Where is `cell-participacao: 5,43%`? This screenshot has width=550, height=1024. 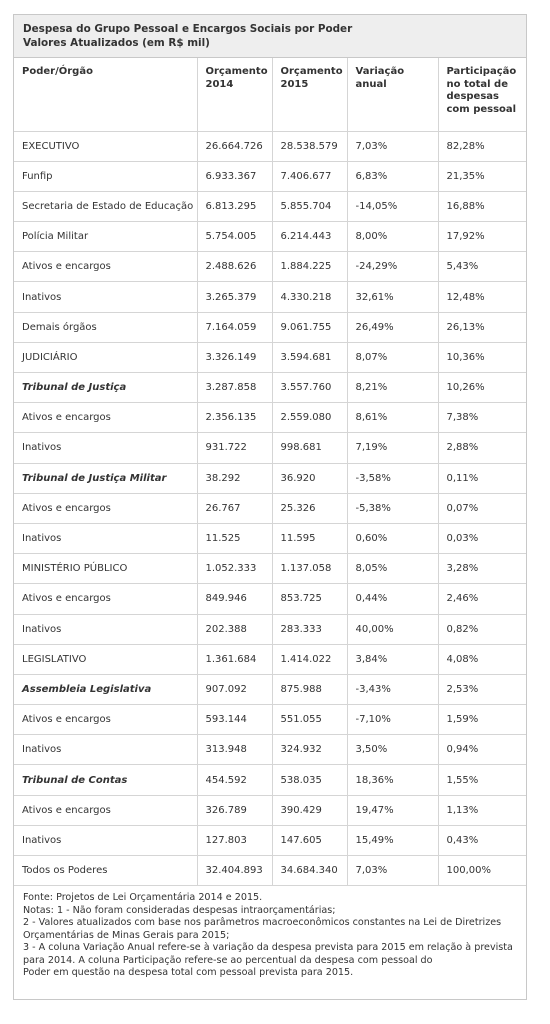 cell-participacao: 5,43% is located at coordinates (482, 267).